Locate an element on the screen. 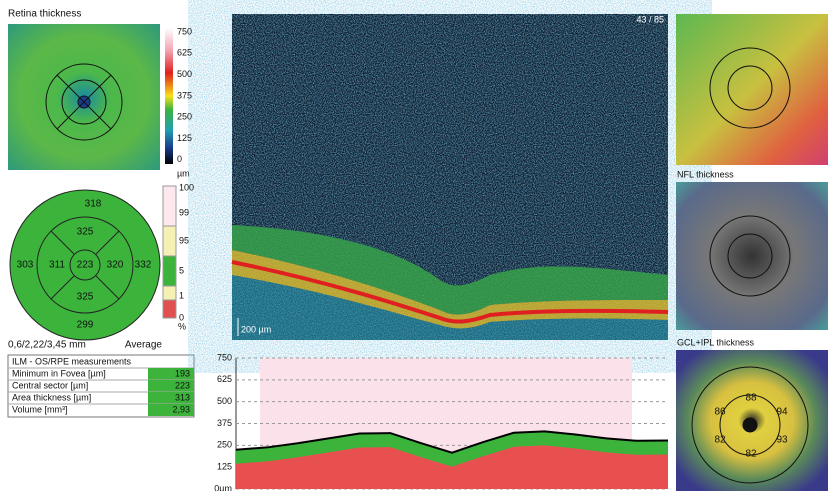  row-label: Central sector [µm] is located at coordinates (50, 385).